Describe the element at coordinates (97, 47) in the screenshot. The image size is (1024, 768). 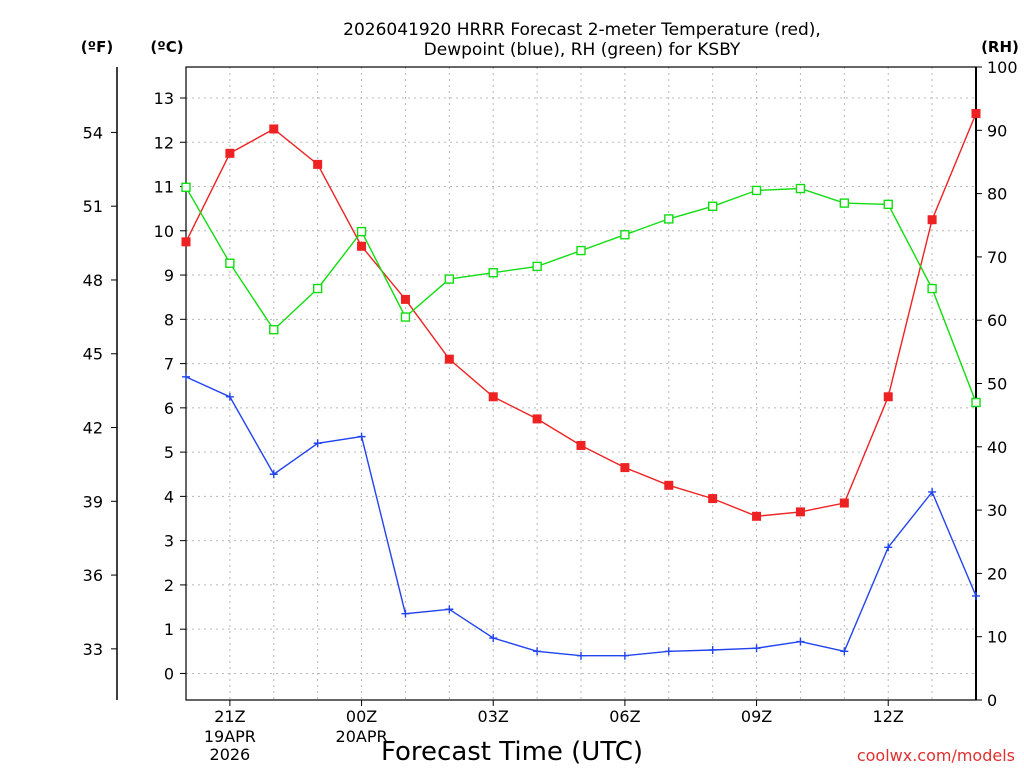
I see `fahrenheit-unit-label: (ºF)` at that location.